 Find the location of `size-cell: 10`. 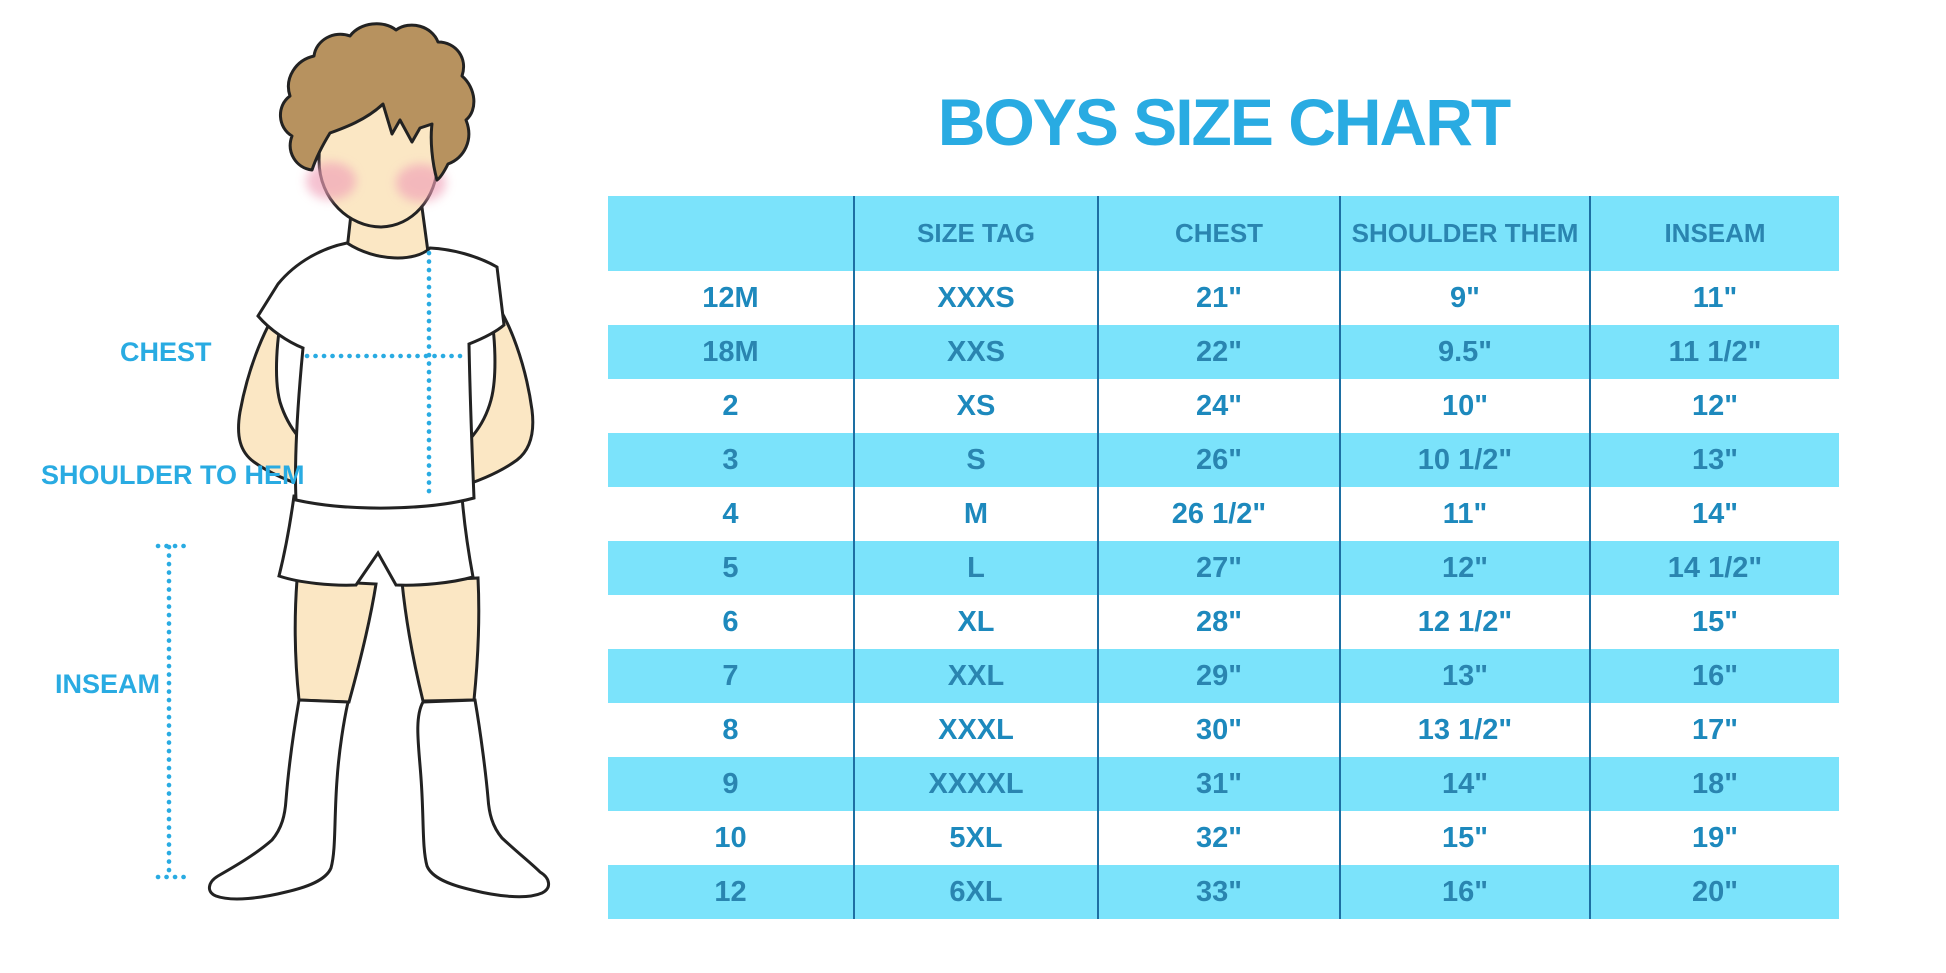

size-cell: 10 is located at coordinates (730, 837).